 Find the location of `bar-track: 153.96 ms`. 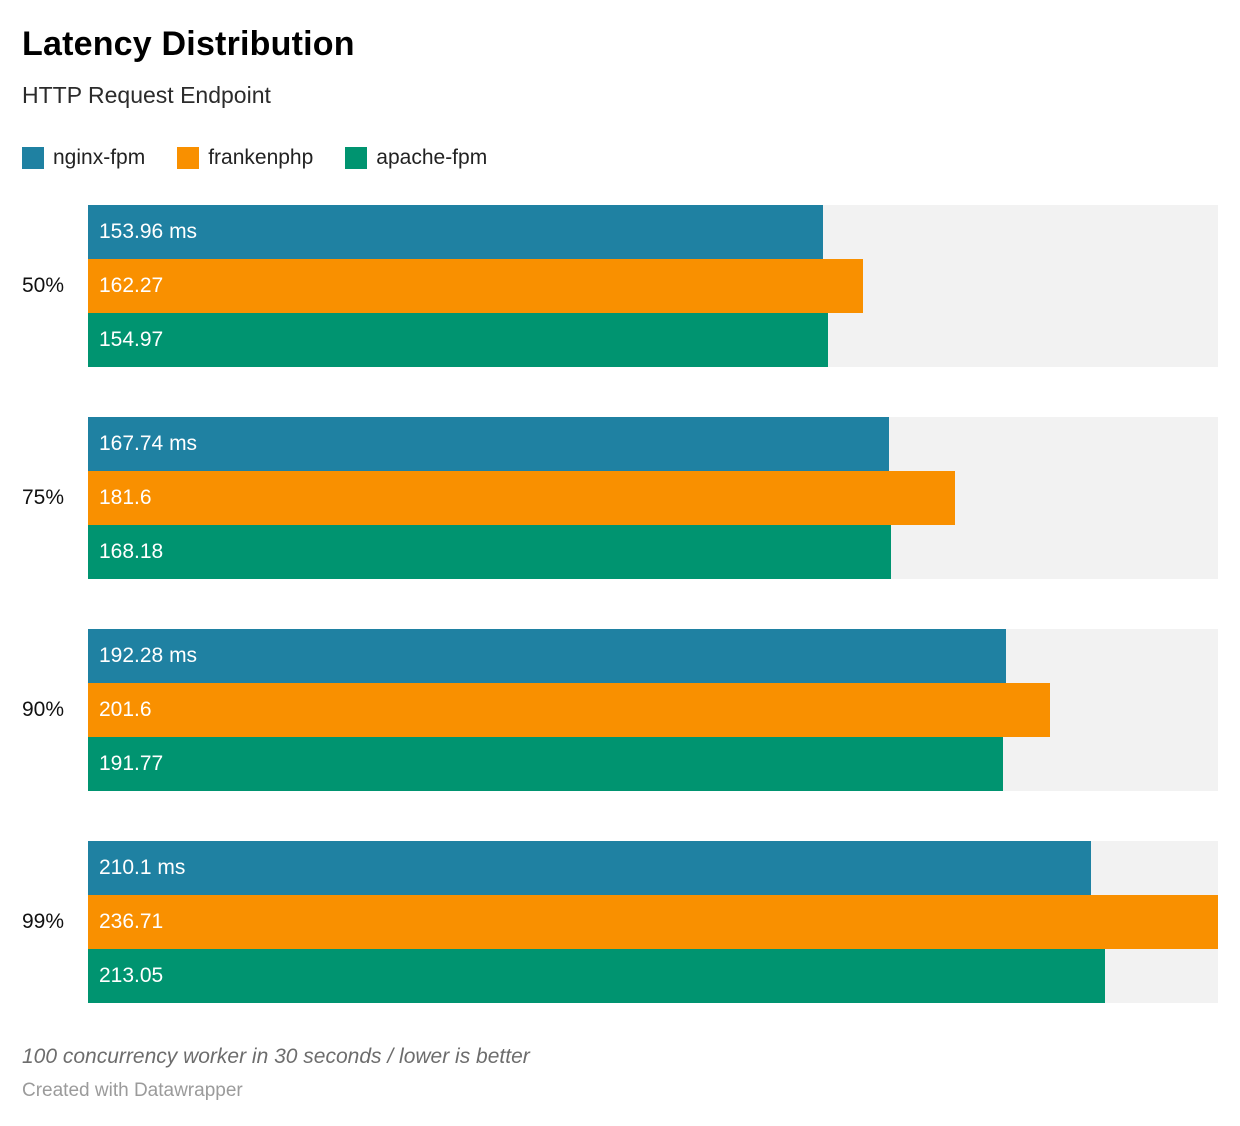

bar-track: 153.96 ms is located at coordinates (653, 232).